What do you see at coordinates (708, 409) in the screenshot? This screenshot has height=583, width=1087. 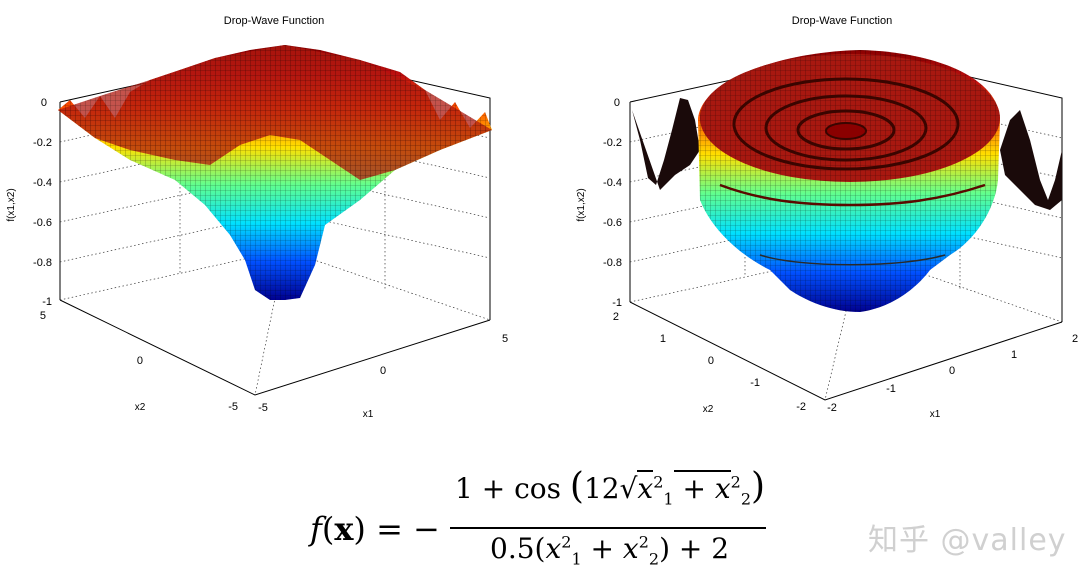 I see `right-ylabel: x2` at bounding box center [708, 409].